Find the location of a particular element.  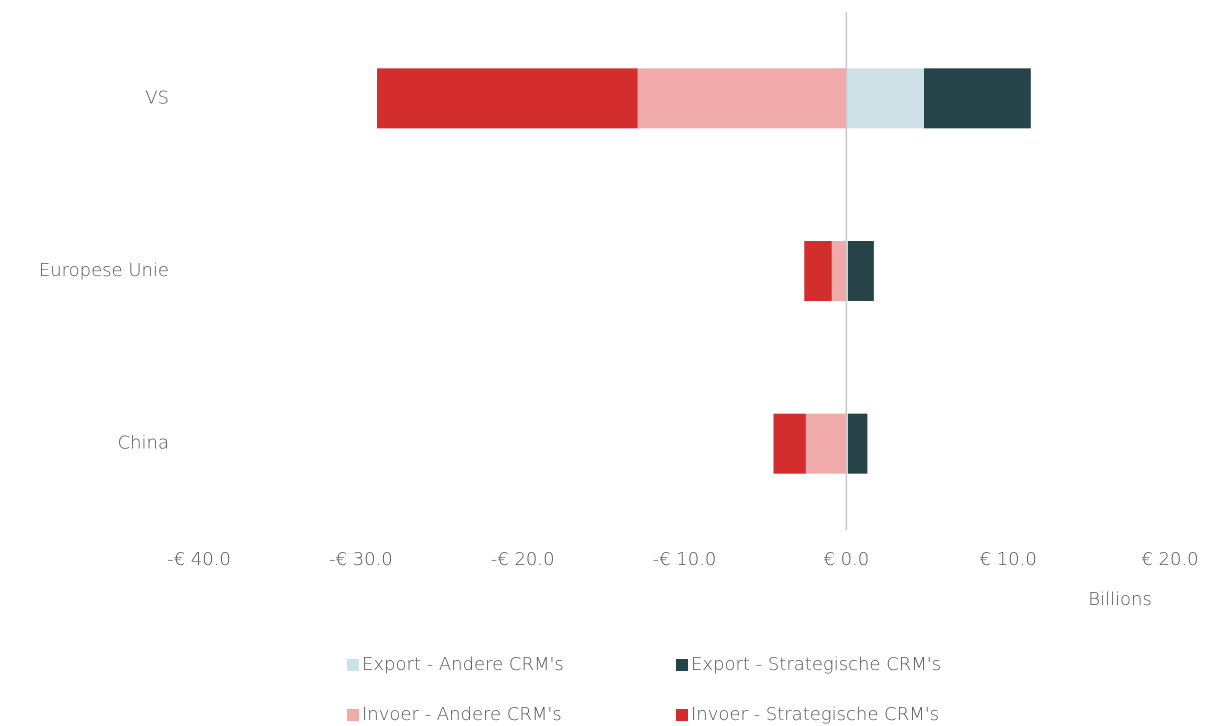

y-tick-label: VS is located at coordinates (157, 97).